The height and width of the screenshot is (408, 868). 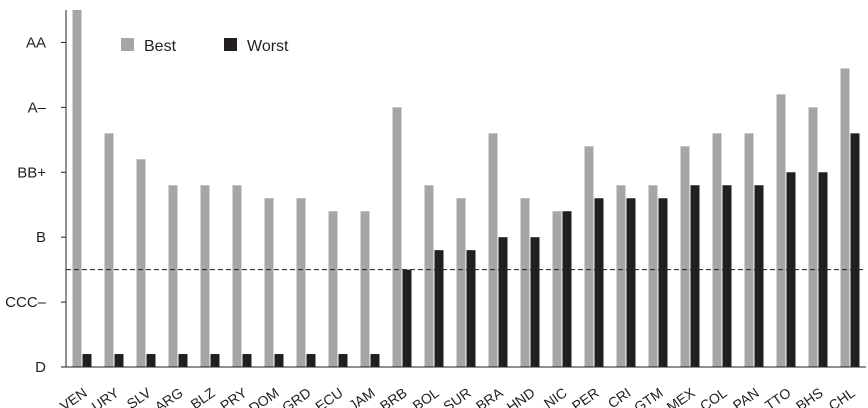 What do you see at coordinates (439, 308) in the screenshot?
I see `bar-worst-bol` at bounding box center [439, 308].